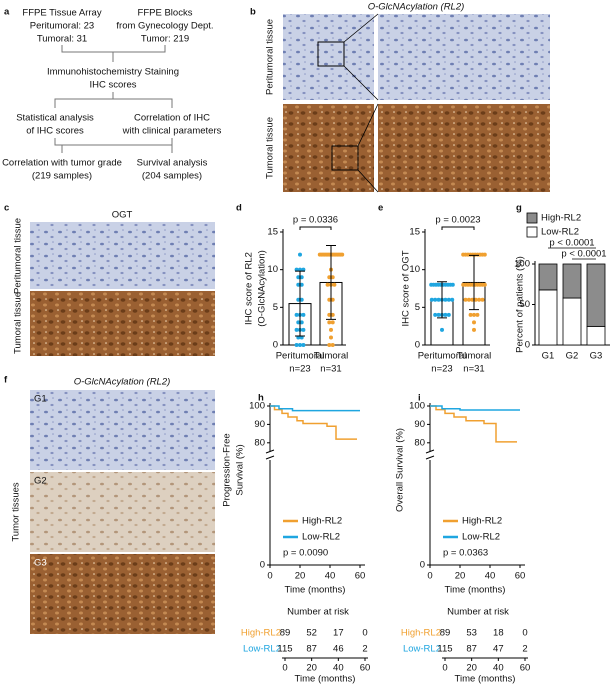 Image resolution: width=615 pixels, height=685 pixels. I want to click on x-axis-label: Time (months), so click(315, 590).